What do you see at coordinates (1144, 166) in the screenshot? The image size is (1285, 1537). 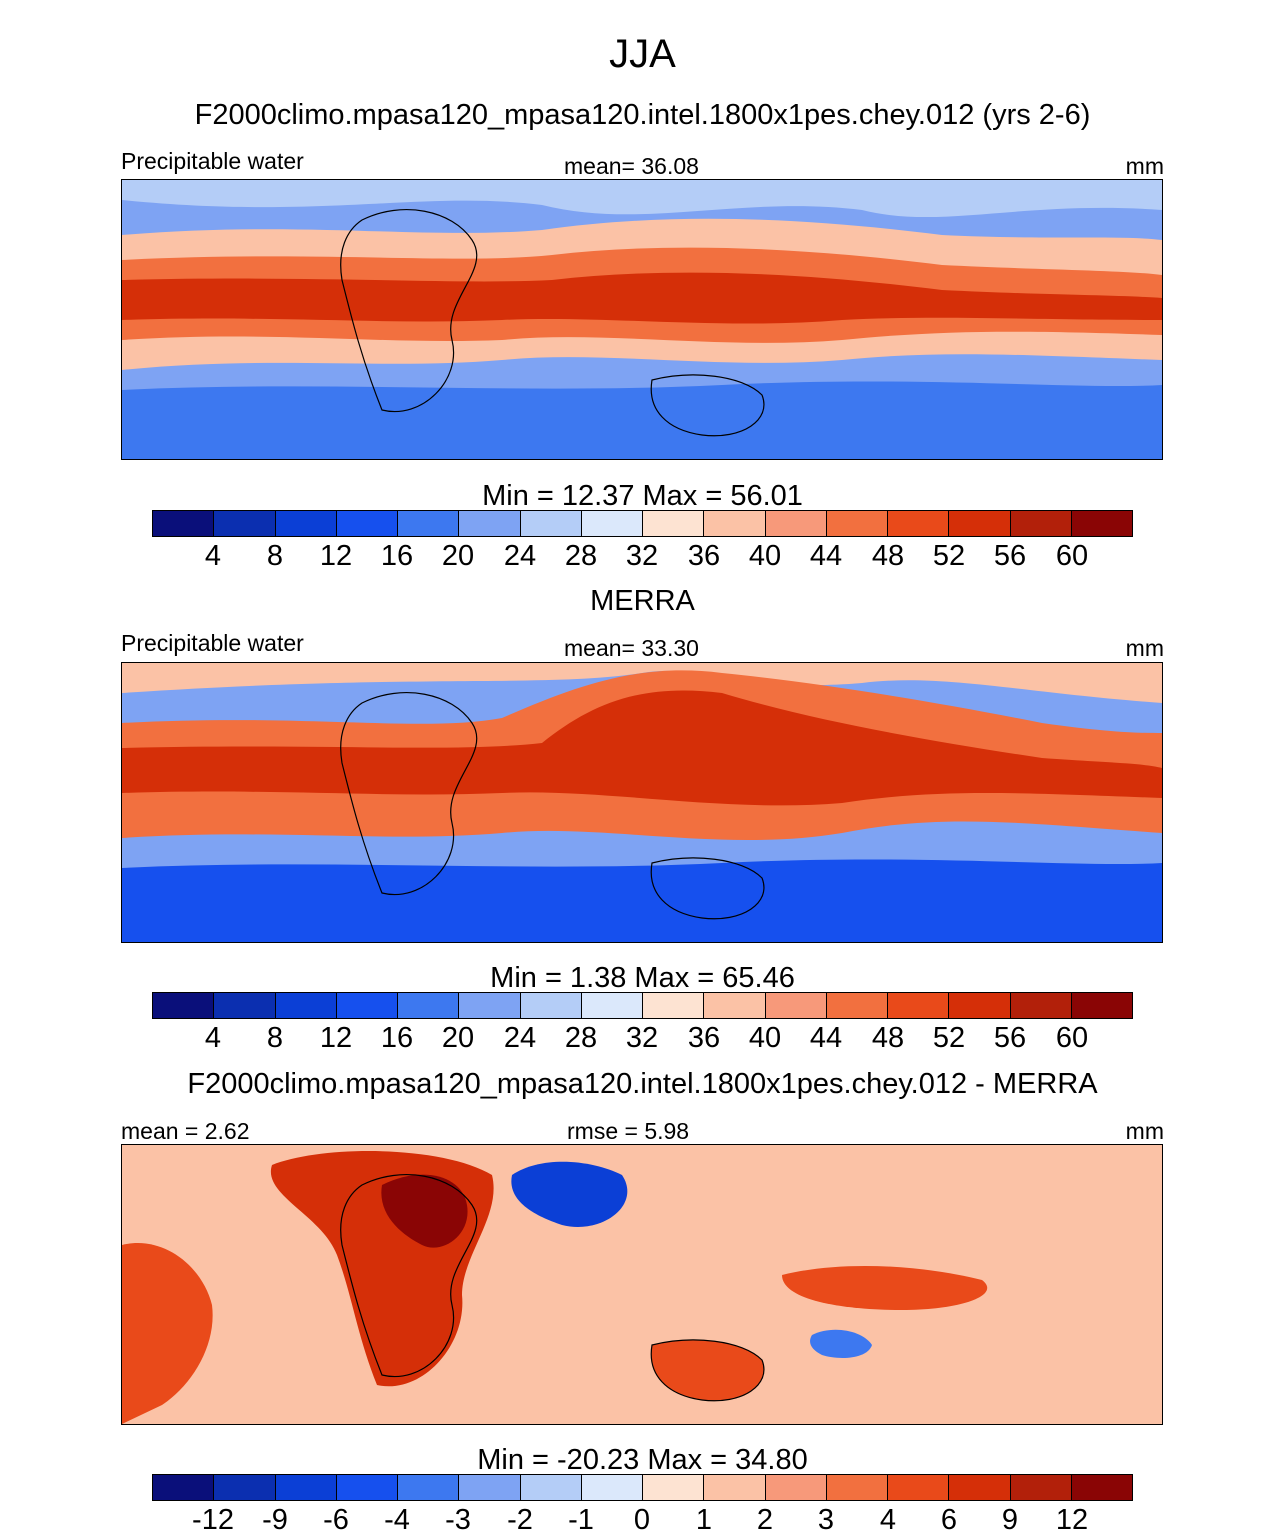 I see `panel1-units: mm` at bounding box center [1144, 166].